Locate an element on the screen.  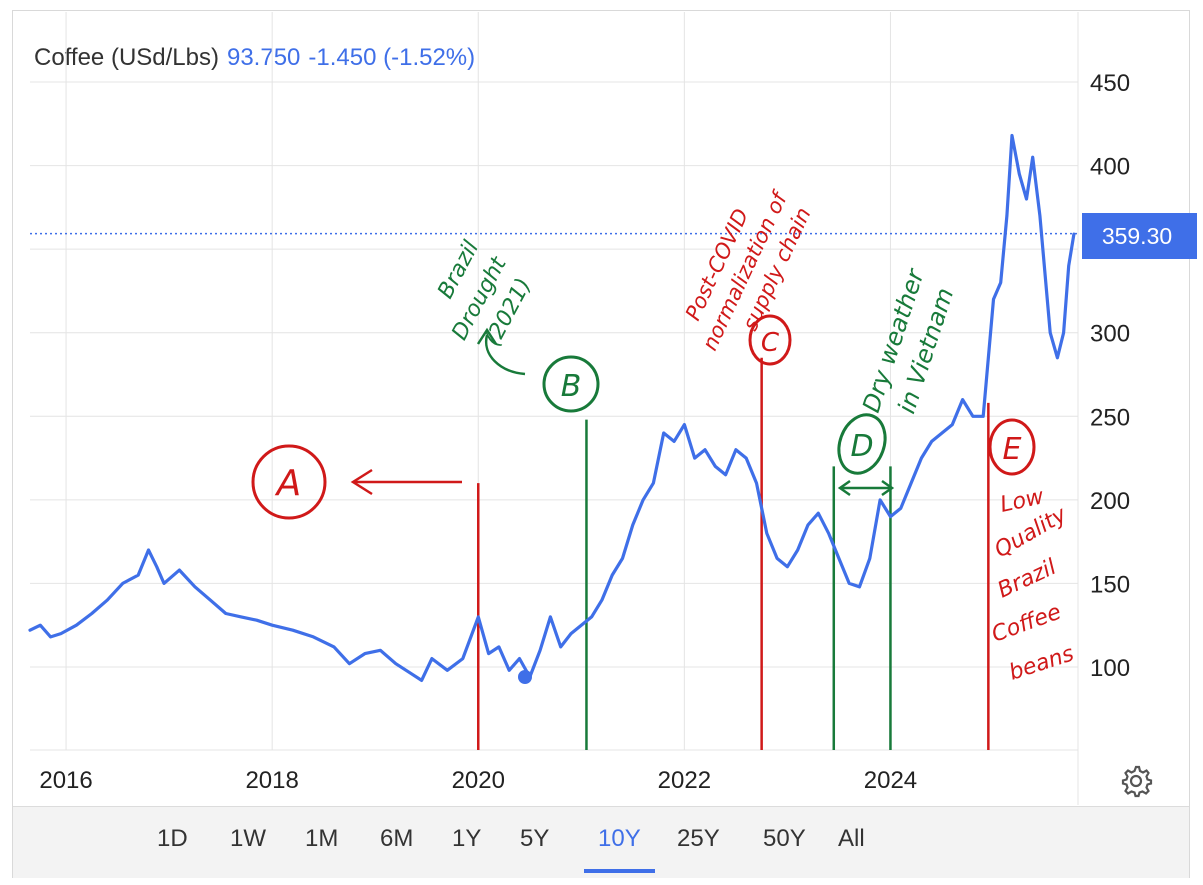
range-1m-button: 1M is located at coordinates (322, 838).